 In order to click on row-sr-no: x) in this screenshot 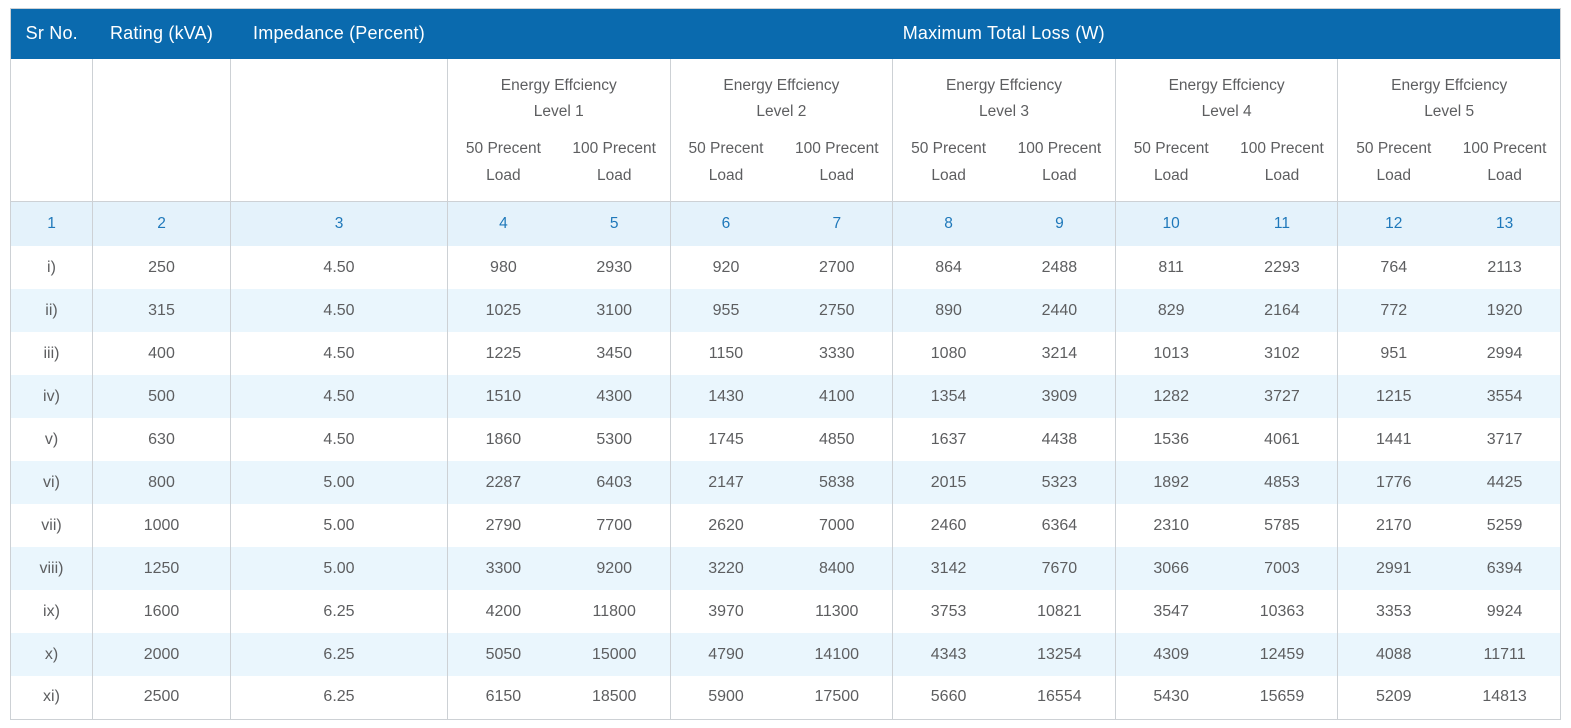, I will do `click(51, 654)`.